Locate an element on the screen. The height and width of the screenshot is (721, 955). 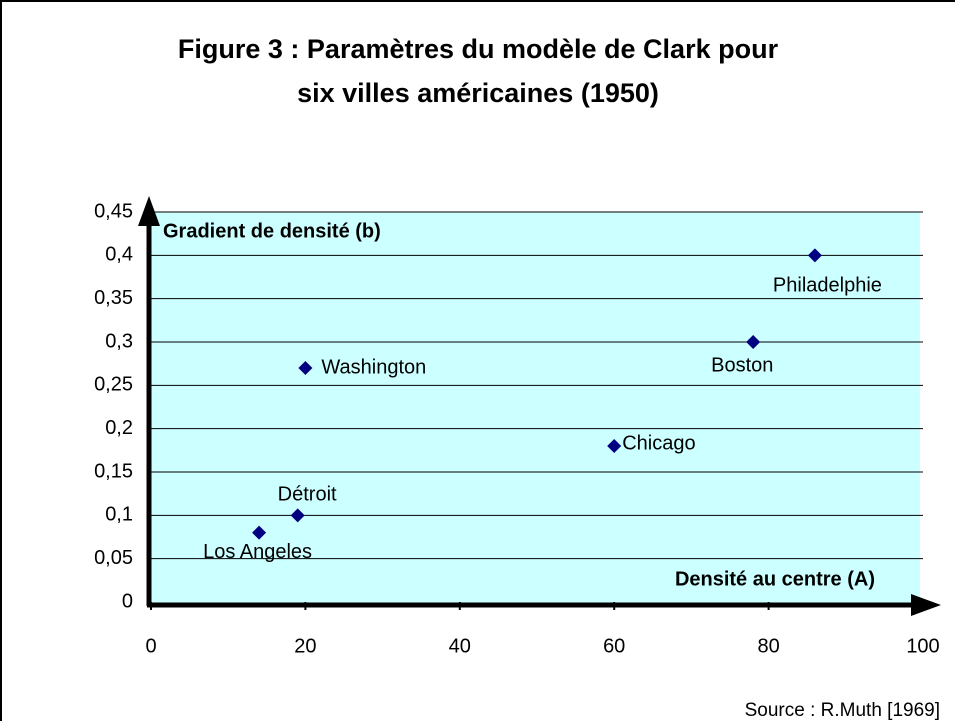
y-tick-label: 0 is located at coordinates (127, 601).